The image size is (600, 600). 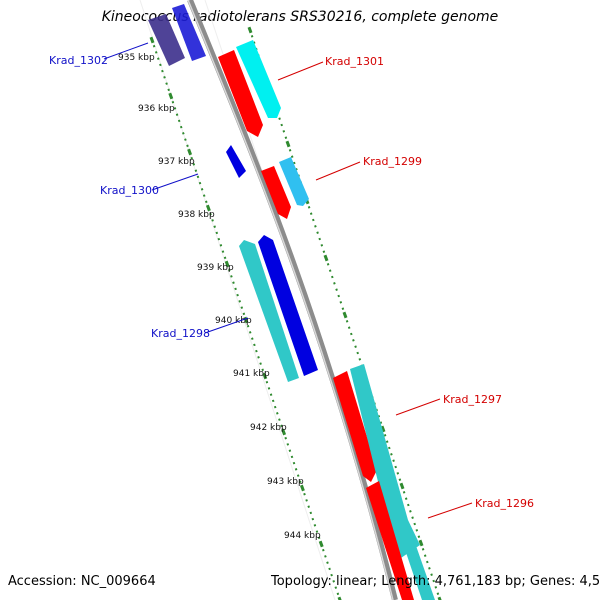 I want to click on gene-krad-1296-outer, so click(x=390, y=540).